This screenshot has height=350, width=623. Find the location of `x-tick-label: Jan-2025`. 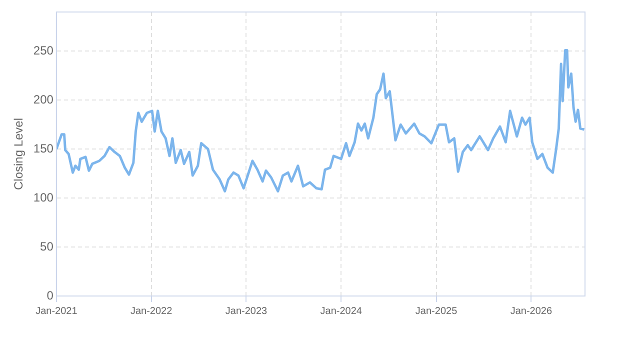

x-tick-label: Jan-2025 is located at coordinates (436, 311).